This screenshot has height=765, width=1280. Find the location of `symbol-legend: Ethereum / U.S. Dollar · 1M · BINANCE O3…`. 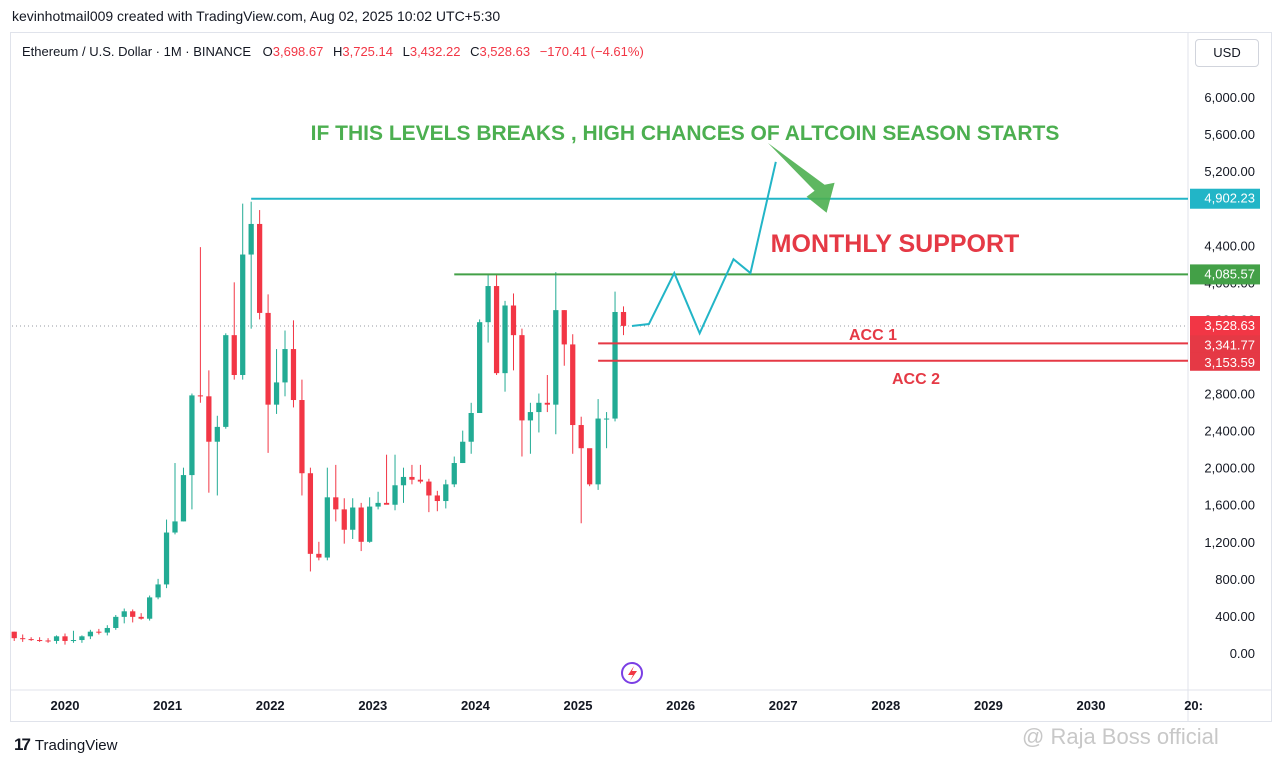

symbol-legend: Ethereum / U.S. Dollar · 1M · BINANCE O3… is located at coordinates (333, 51).